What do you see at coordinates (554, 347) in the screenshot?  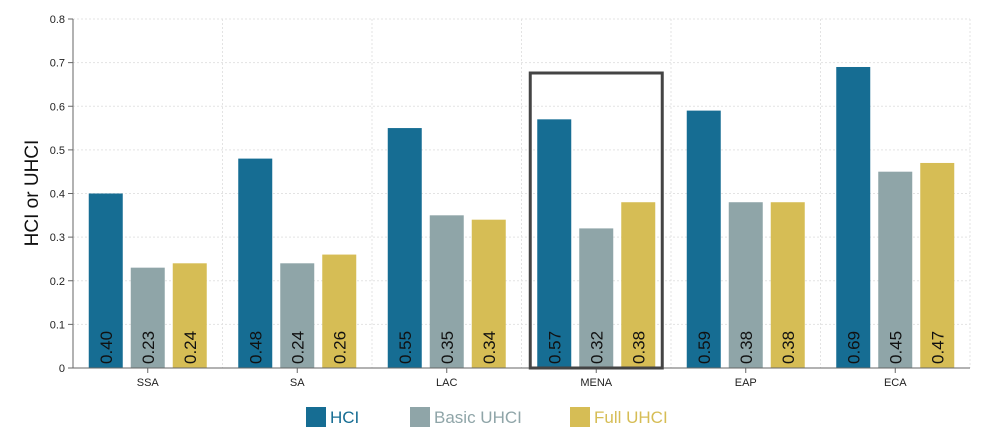 I see `bar-value-label: 0.57` at bounding box center [554, 347].